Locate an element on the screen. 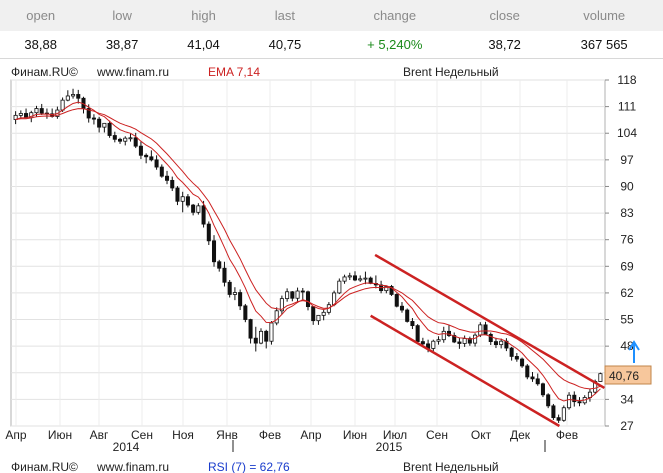 This screenshot has width=663, height=473. bottom-instrument: Brent Недельный is located at coordinates (451, 466).